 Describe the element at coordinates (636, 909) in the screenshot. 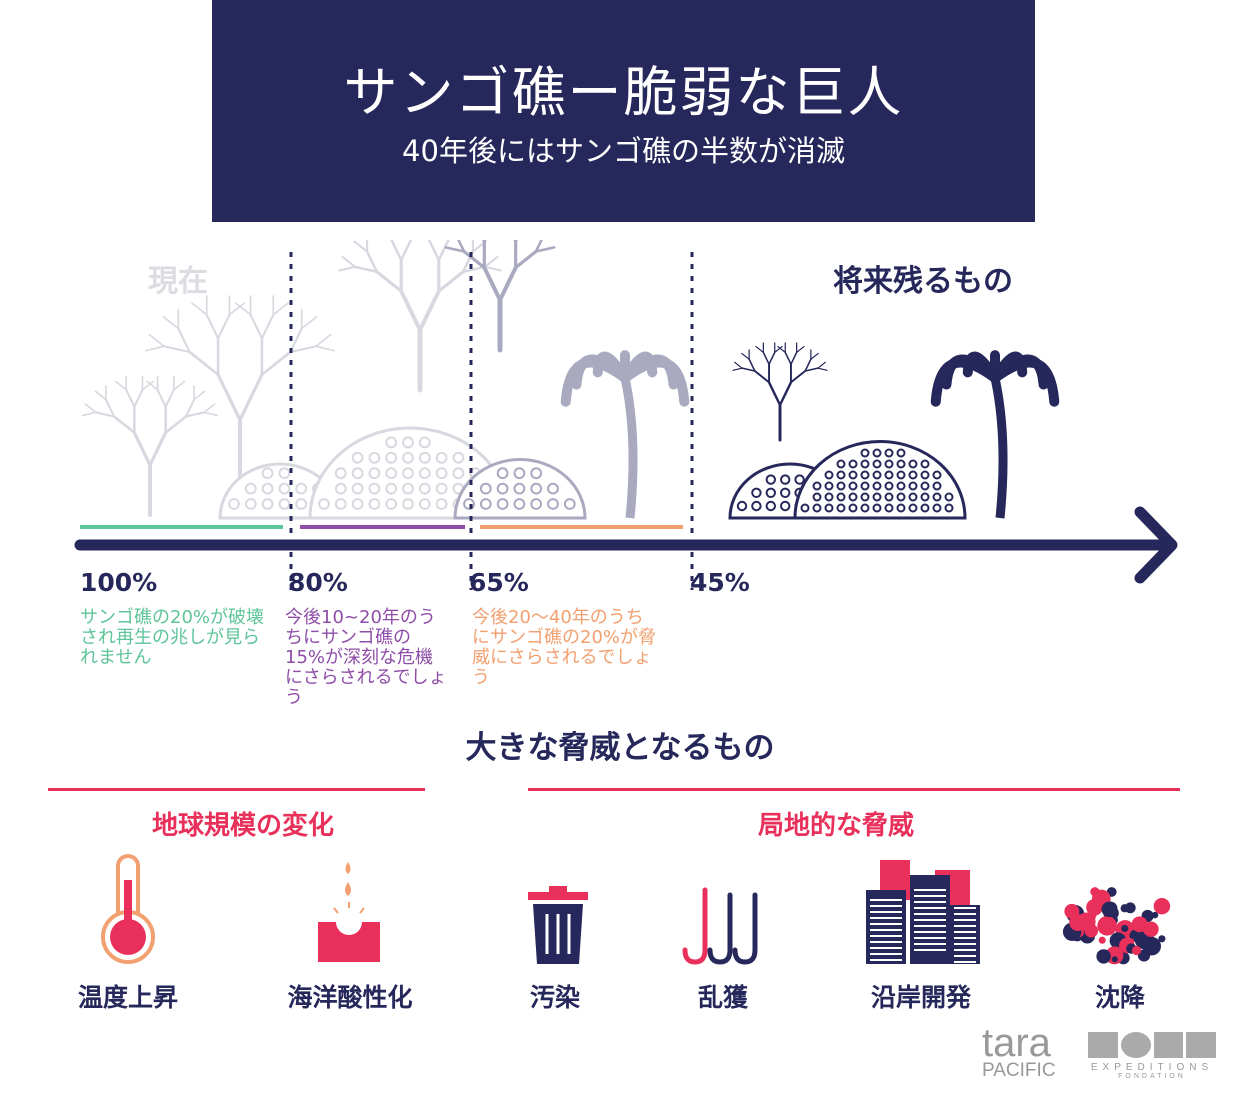

I see `threat-icons` at that location.